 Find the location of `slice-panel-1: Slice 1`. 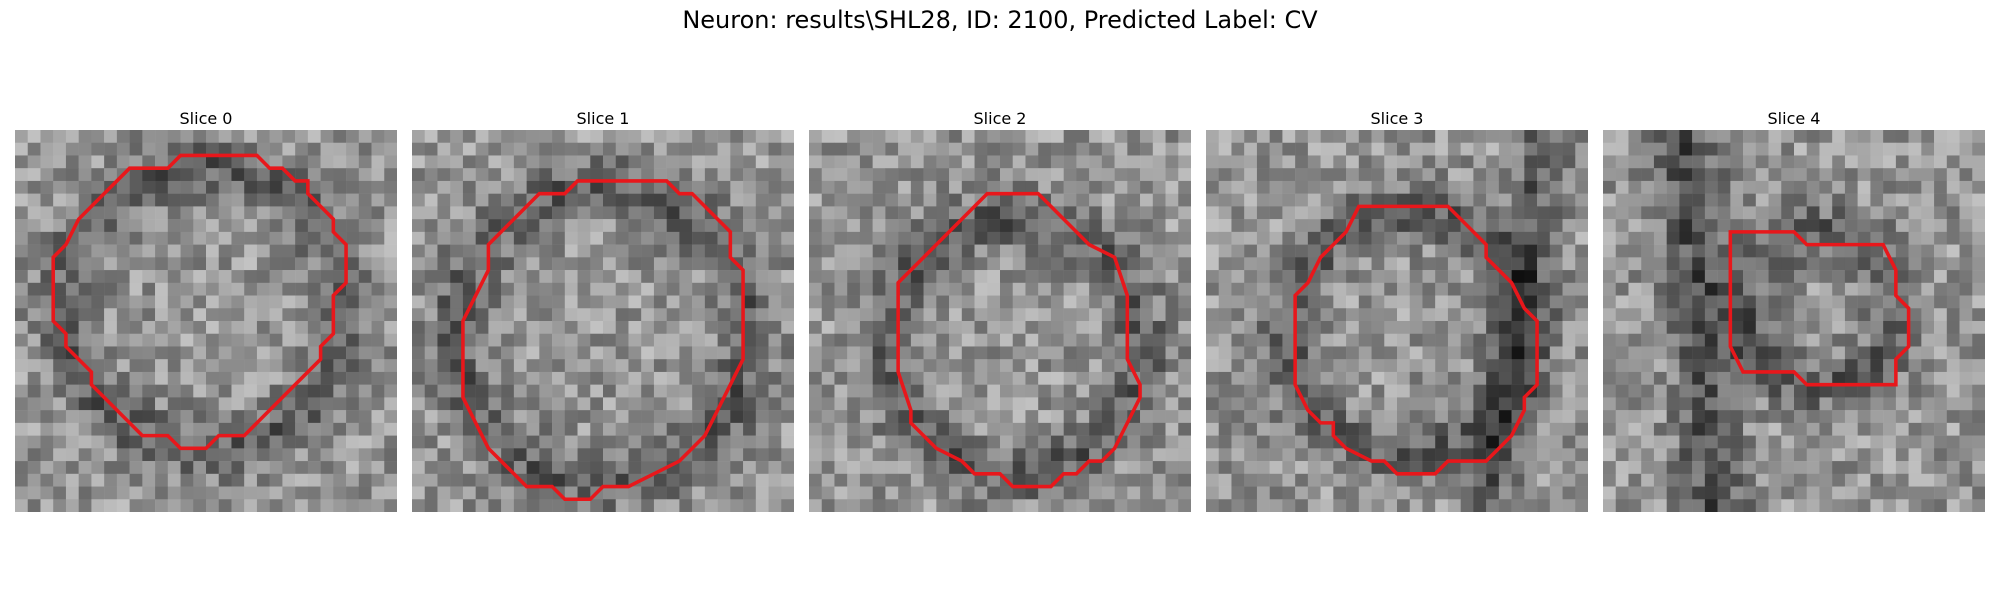

slice-panel-1: Slice 1 is located at coordinates (603, 310).